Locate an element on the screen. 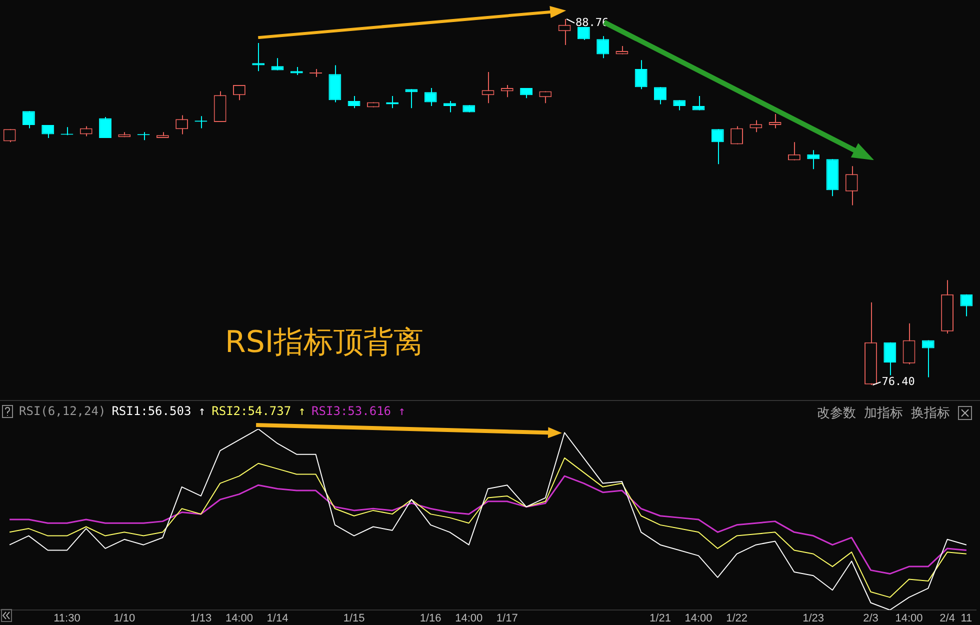  x-tick-label: 2/4 is located at coordinates (947, 618).